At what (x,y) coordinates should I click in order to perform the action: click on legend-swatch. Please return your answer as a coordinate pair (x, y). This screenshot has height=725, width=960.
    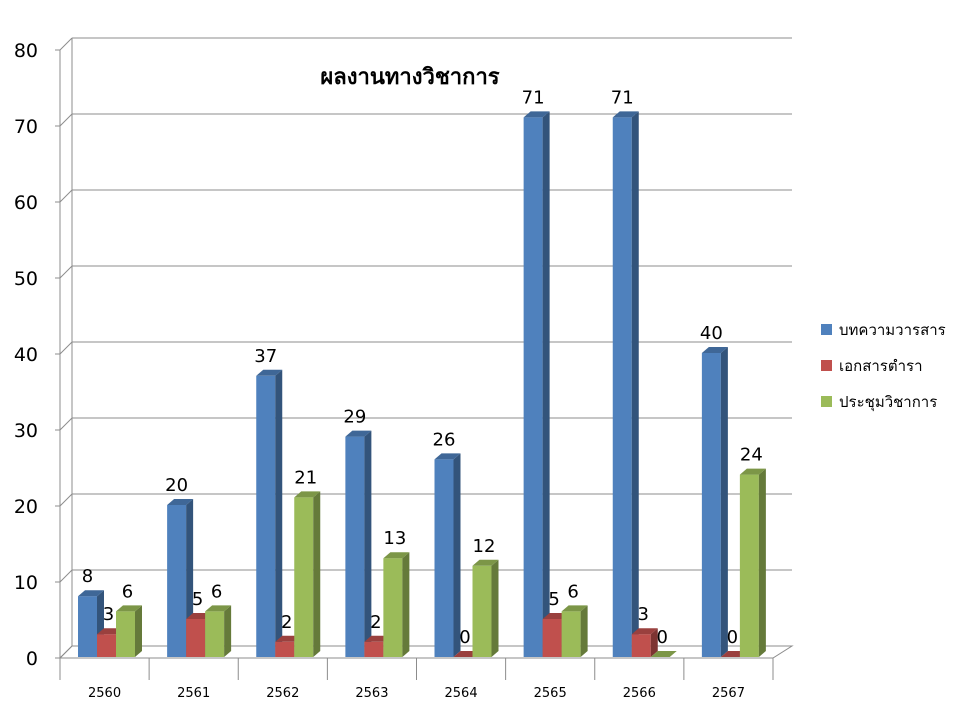
    Looking at the image, I should click on (826, 365).